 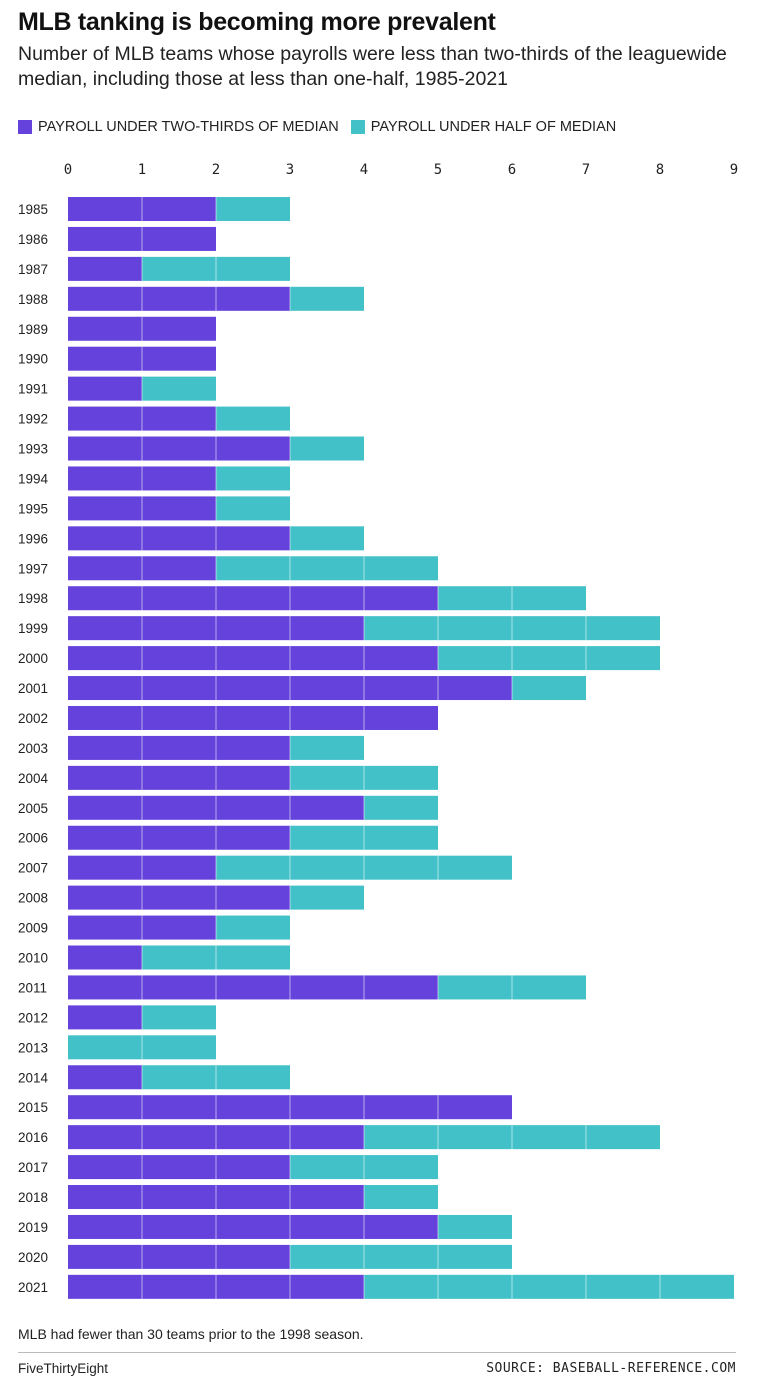 What do you see at coordinates (512, 170) in the screenshot?
I see `x-tick-label: 6` at bounding box center [512, 170].